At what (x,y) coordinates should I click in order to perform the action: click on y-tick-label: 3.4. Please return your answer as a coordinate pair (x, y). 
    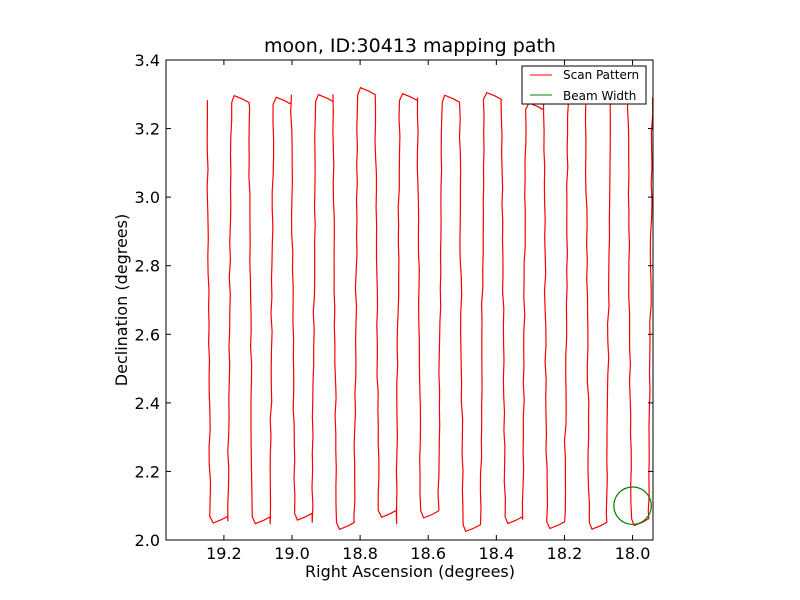
    Looking at the image, I should click on (147, 60).